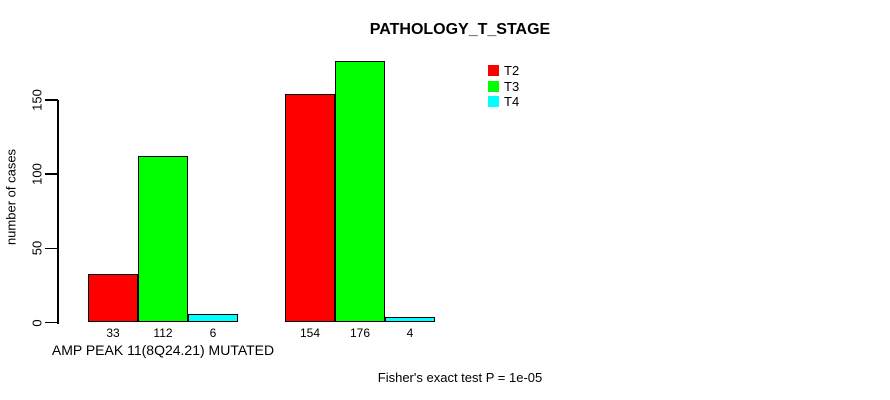  Describe the element at coordinates (213, 333) in the screenshot. I see `bar-value-label: 6` at that location.